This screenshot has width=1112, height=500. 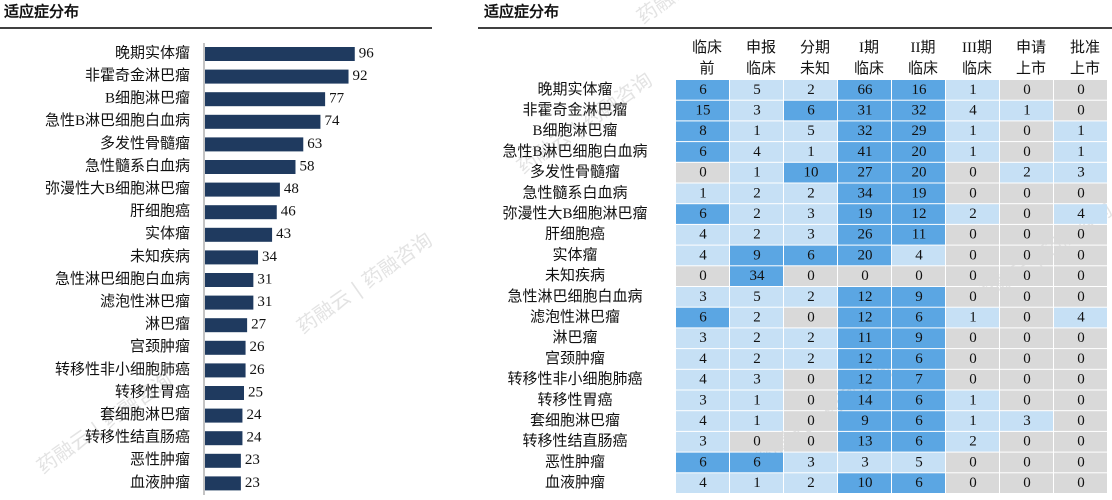 What do you see at coordinates (703, 110) in the screenshot?
I see `cell-label: 15` at bounding box center [703, 110].